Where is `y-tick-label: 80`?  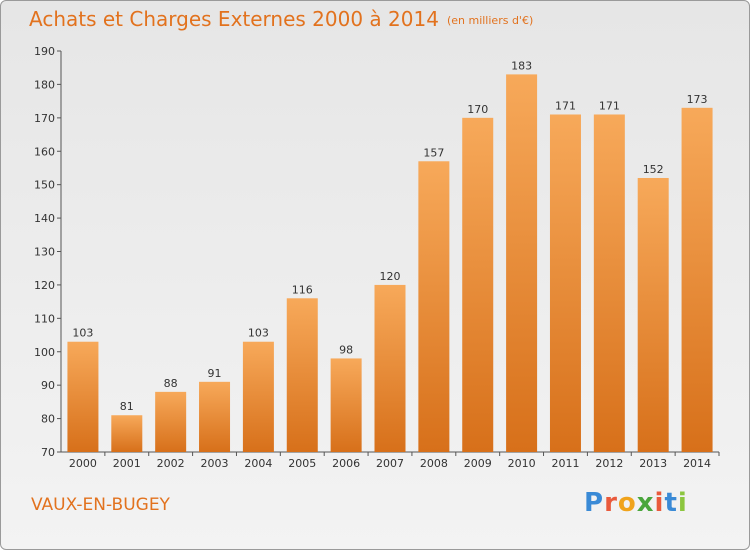 y-tick-label: 80 is located at coordinates (48, 419).